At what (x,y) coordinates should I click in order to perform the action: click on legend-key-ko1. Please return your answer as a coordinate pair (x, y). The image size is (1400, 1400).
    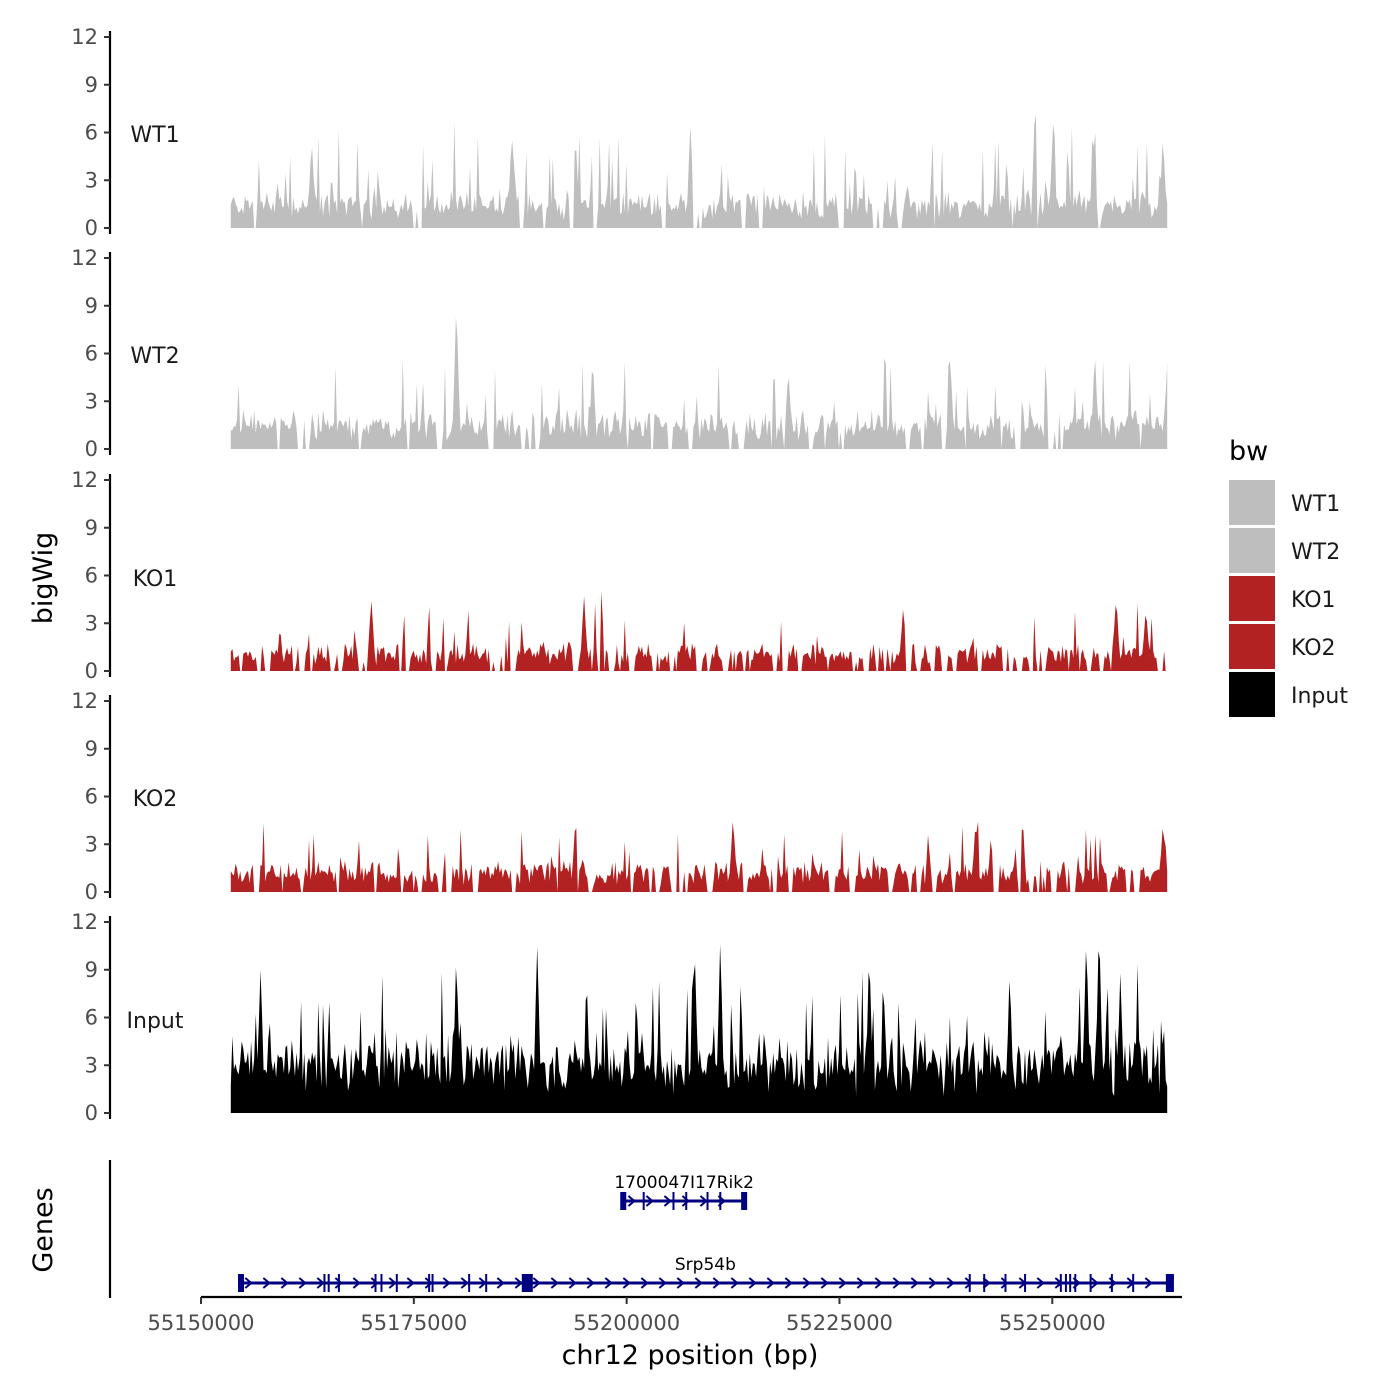
    Looking at the image, I should click on (1252, 598).